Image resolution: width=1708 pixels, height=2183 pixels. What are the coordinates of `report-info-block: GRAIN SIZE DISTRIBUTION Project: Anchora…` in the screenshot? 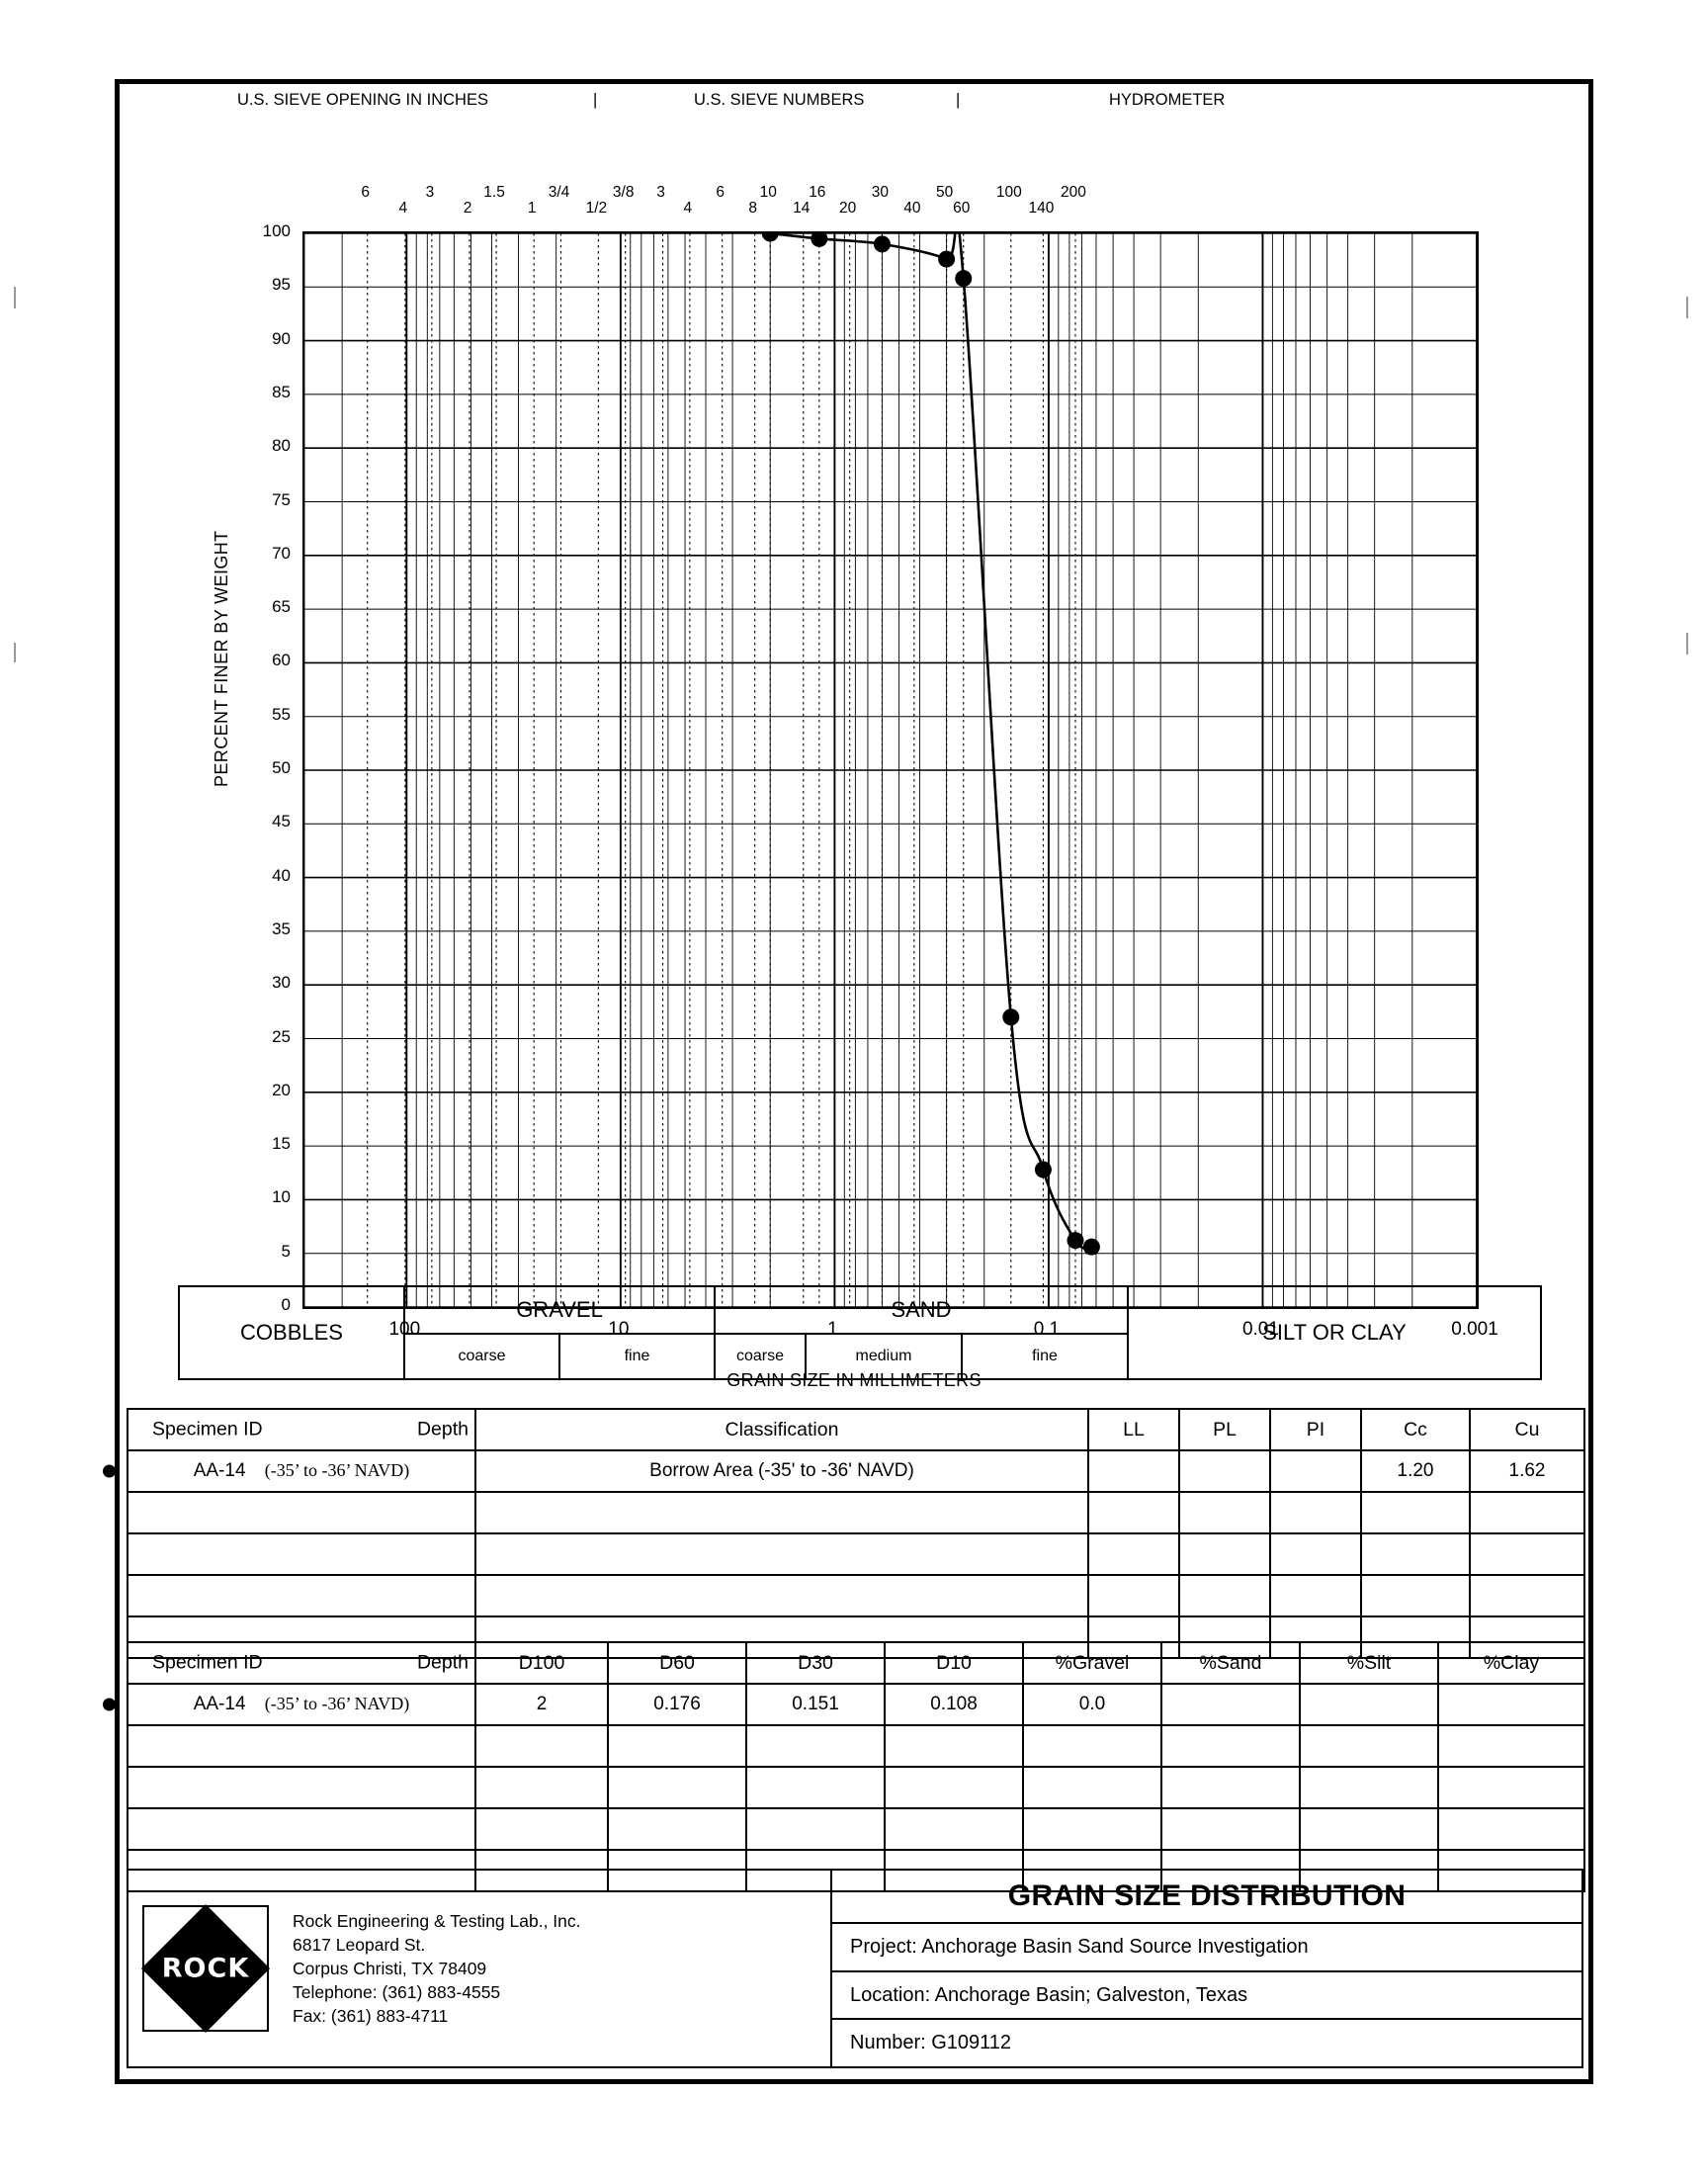 It's located at (1206, 1968).